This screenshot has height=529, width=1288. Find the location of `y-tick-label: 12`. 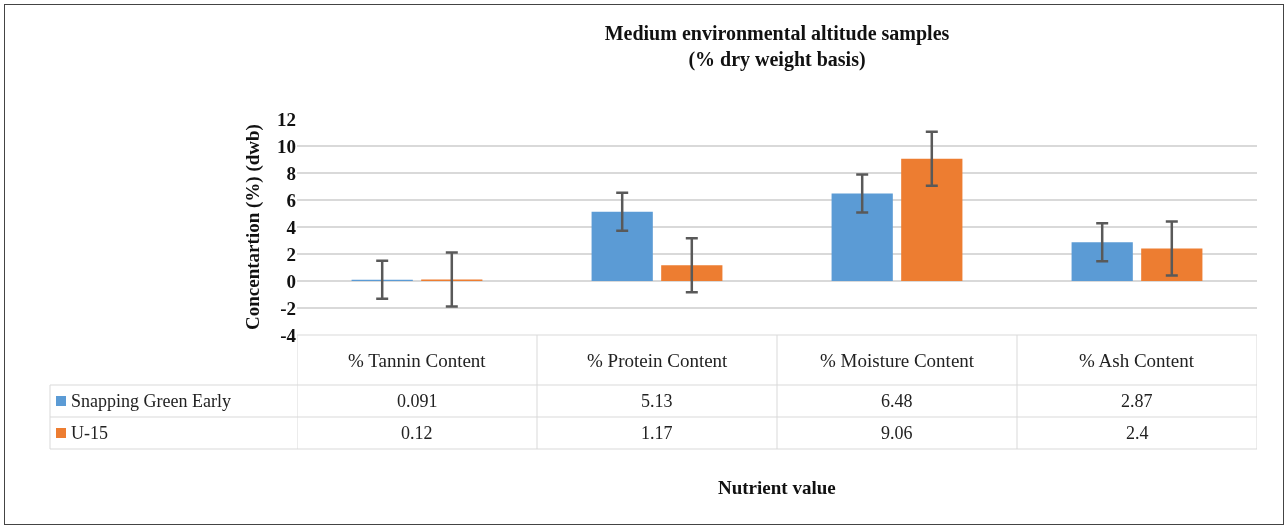

y-tick-label: 12 is located at coordinates (286, 119).